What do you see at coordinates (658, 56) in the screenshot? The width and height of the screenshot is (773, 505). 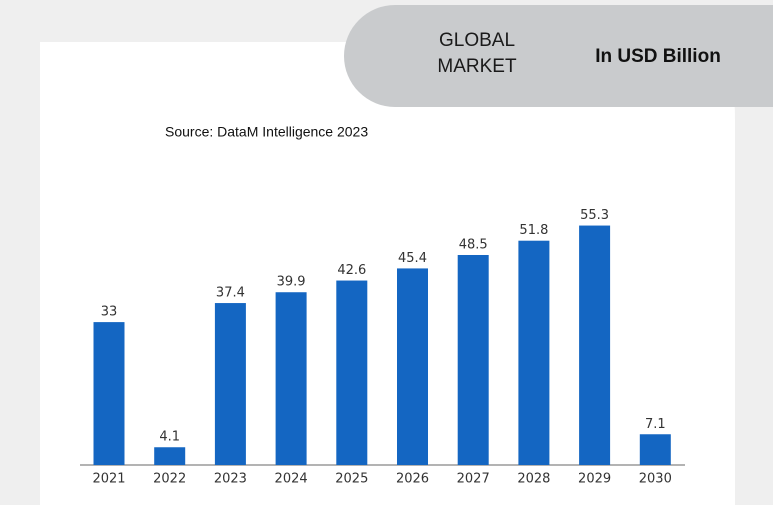 I see `unit-label: In USD Billion` at bounding box center [658, 56].